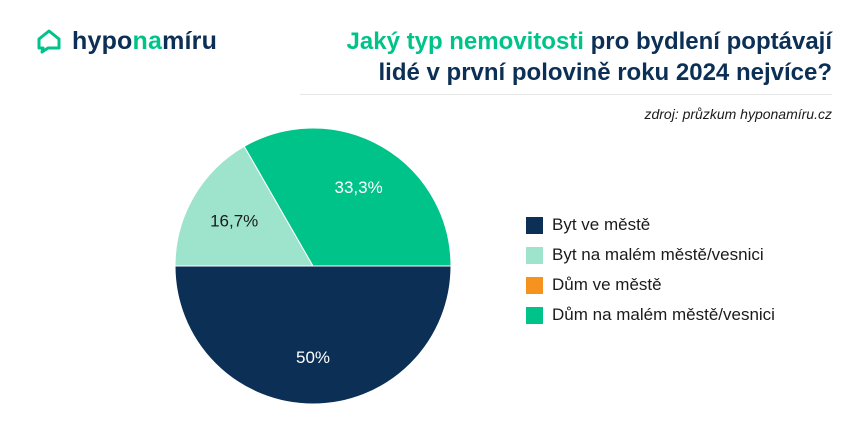 The width and height of the screenshot is (856, 446). What do you see at coordinates (738, 114) in the screenshot?
I see `source-note: zdroj: průzkum hyponamíru.cz` at bounding box center [738, 114].